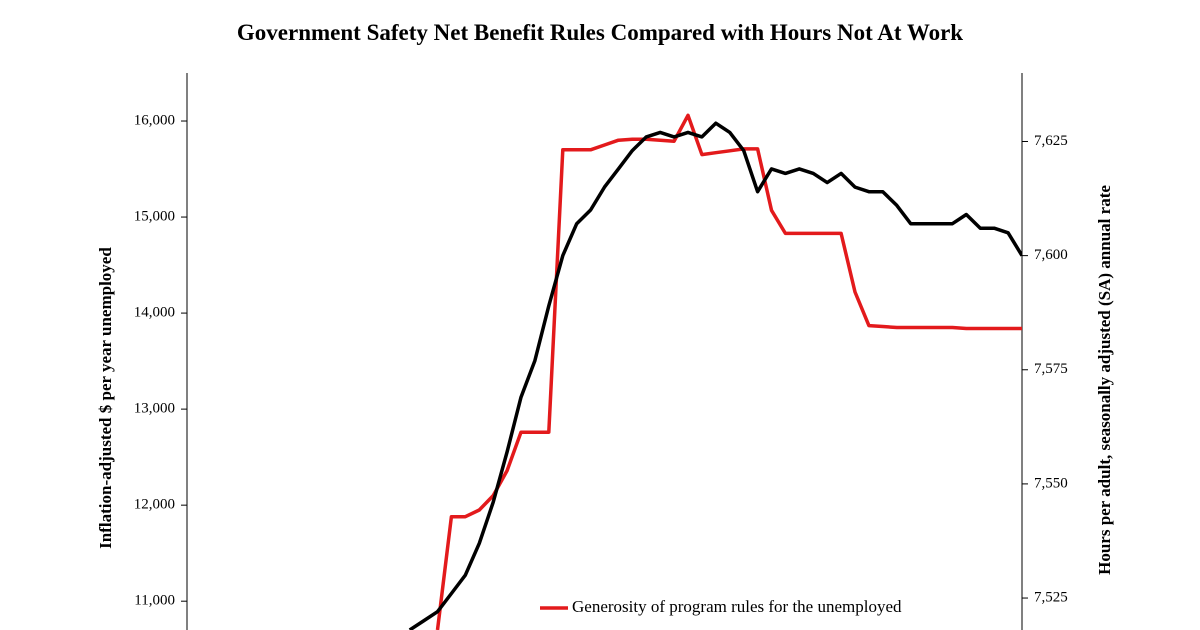 This screenshot has width=1200, height=630. Describe the element at coordinates (1051, 483) in the screenshot. I see `y2-tick-label: 7,550` at that location.